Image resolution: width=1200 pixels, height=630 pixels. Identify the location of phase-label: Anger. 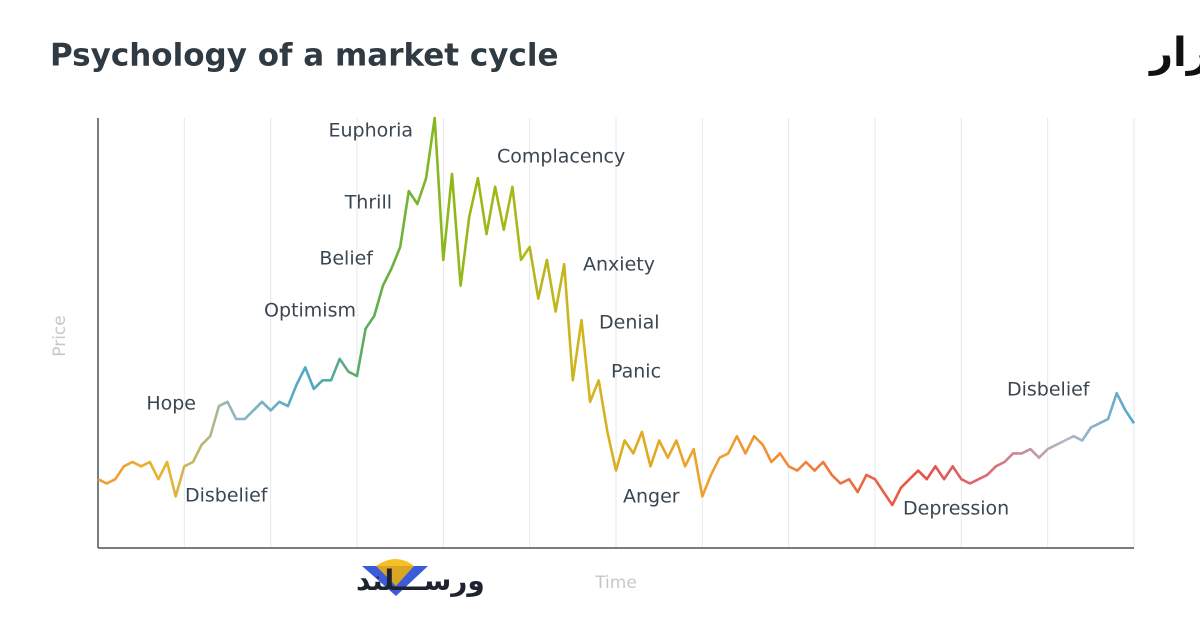
(651, 497).